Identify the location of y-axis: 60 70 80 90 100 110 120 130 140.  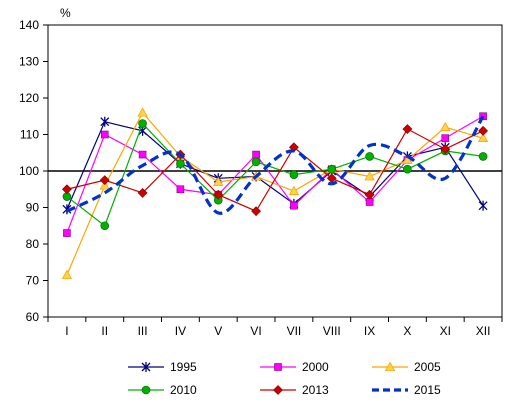
(33, 171).